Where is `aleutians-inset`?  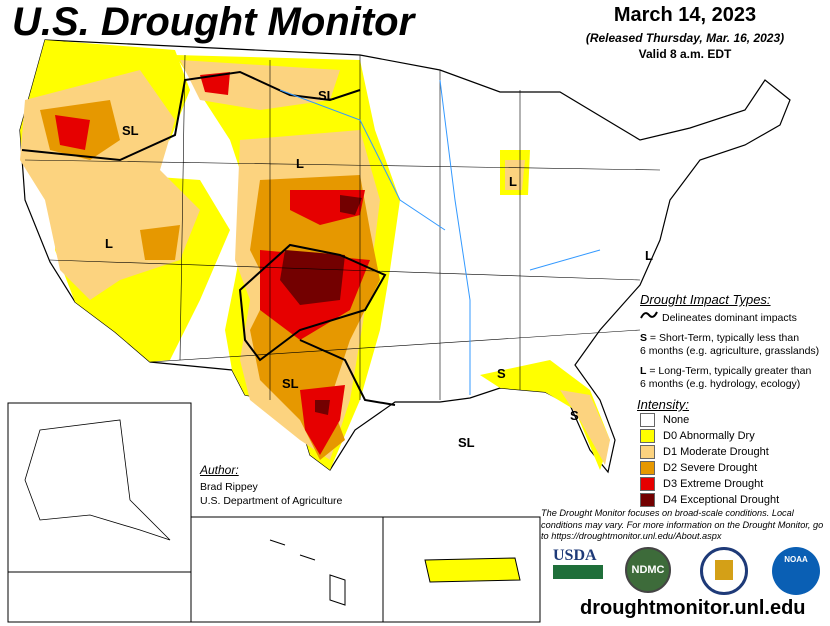
aleutians-inset is located at coordinates (99, 597).